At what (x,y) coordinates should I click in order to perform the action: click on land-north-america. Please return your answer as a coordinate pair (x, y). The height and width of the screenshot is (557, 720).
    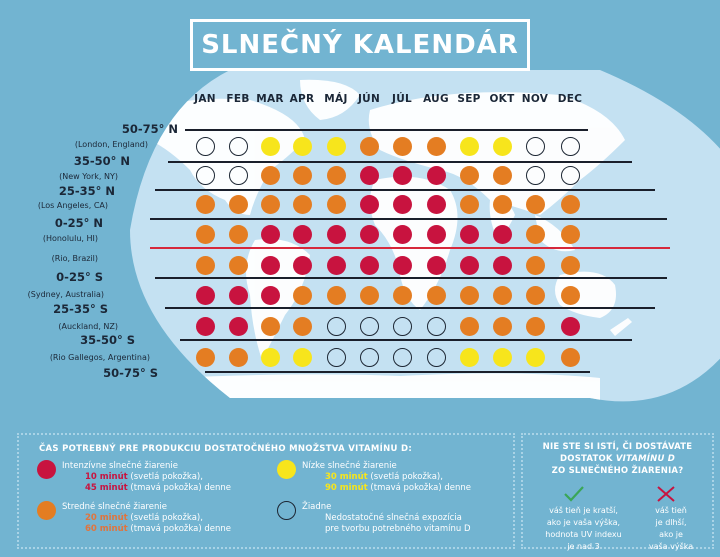
    Looking at the image, I should click on (227, 156).